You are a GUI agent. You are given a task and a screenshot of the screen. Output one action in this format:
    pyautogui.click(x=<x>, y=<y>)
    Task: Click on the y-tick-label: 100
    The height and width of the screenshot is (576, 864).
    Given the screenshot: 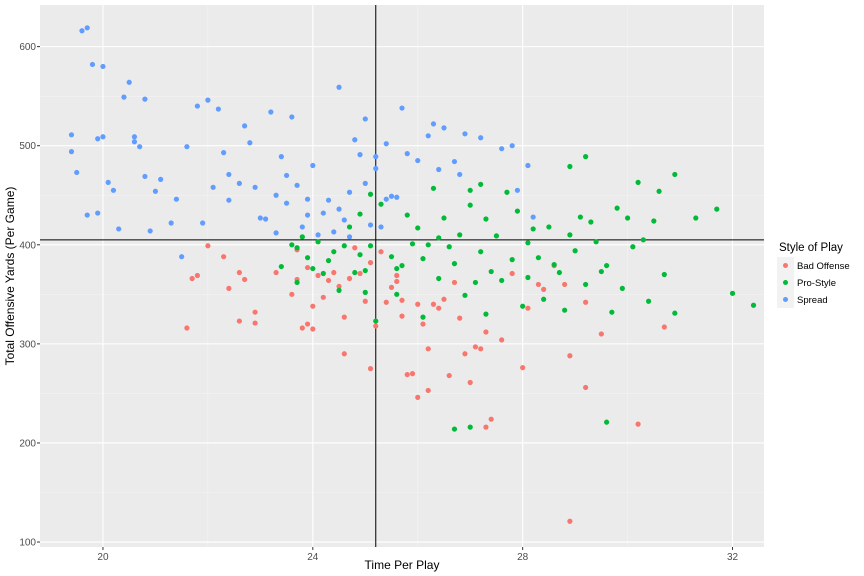 What is the action you would take?
    pyautogui.click(x=27, y=543)
    